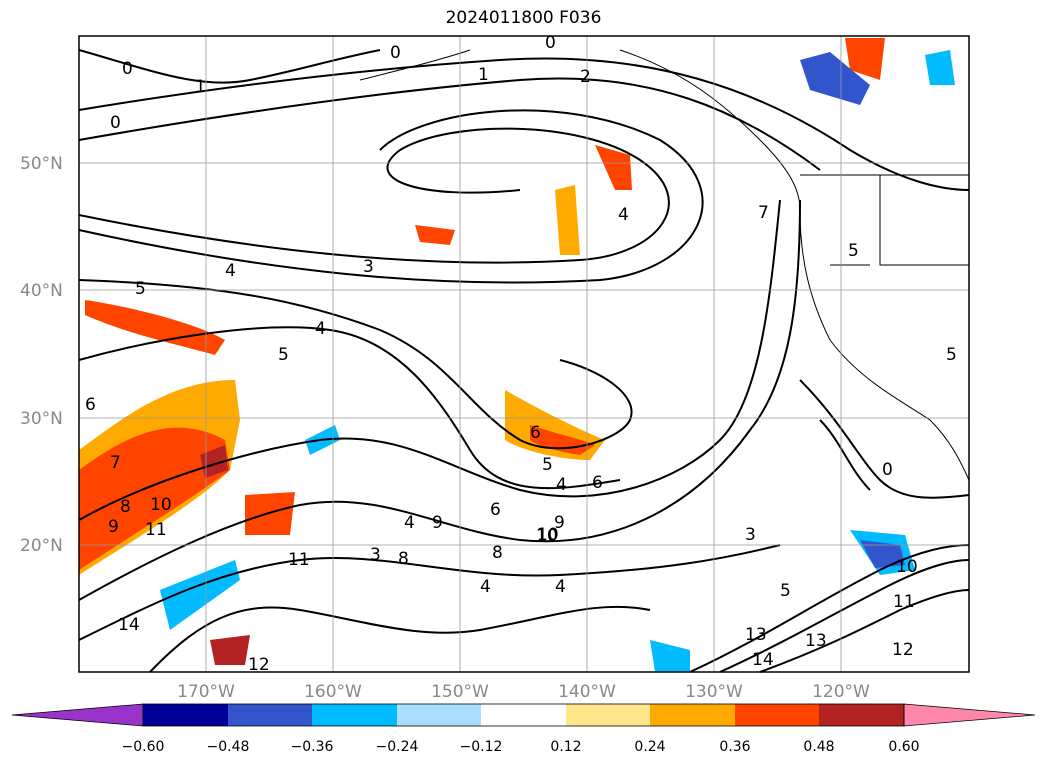  I want to click on lon-label-120w: 120°W, so click(841, 692).